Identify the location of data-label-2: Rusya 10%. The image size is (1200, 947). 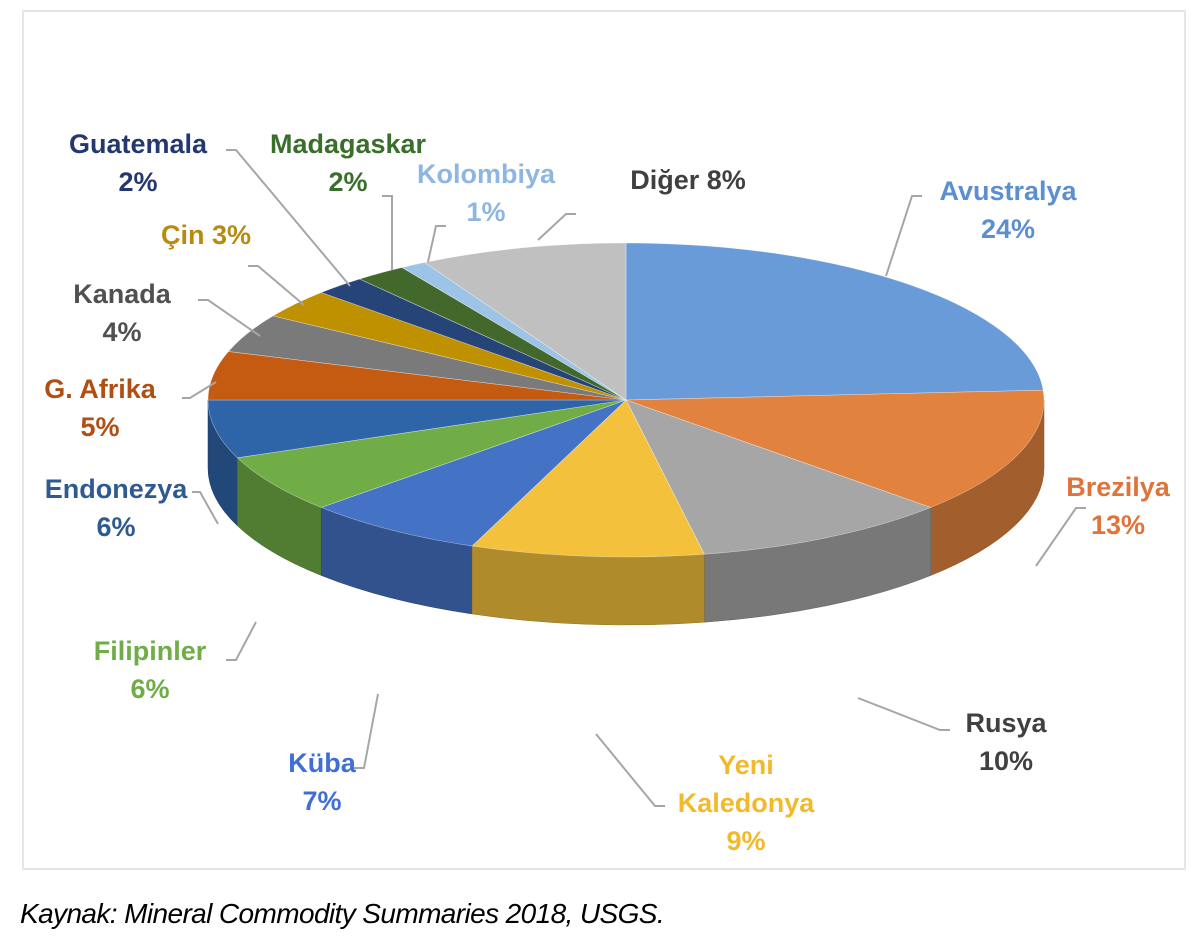
(1005, 742).